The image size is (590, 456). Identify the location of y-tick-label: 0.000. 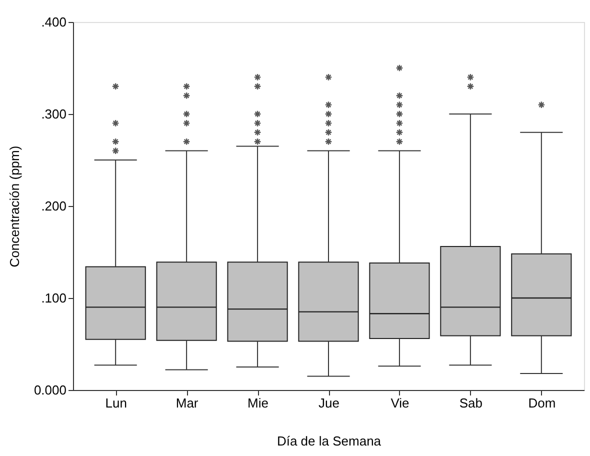
(50, 390).